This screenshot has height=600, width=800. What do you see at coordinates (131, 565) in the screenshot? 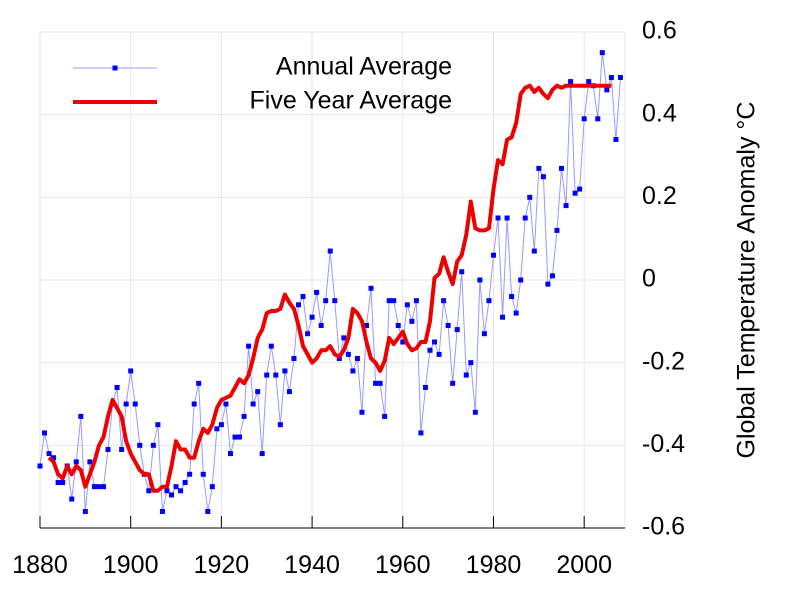
I see `x-tick-label: 1900` at bounding box center [131, 565].